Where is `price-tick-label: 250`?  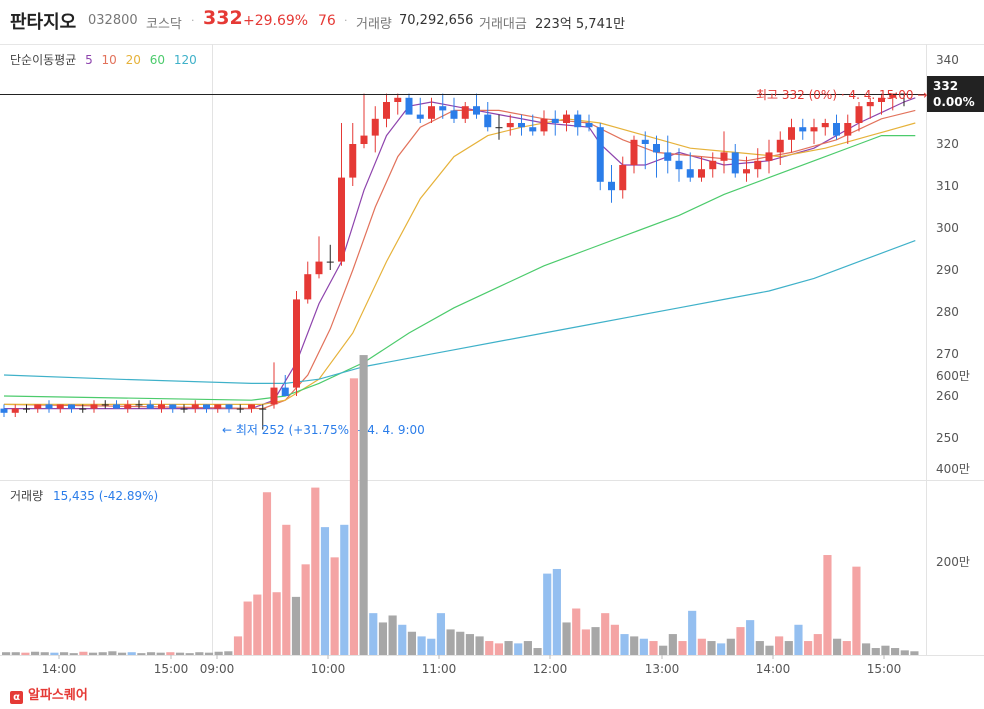 price-tick-label: 250 is located at coordinates (947, 438).